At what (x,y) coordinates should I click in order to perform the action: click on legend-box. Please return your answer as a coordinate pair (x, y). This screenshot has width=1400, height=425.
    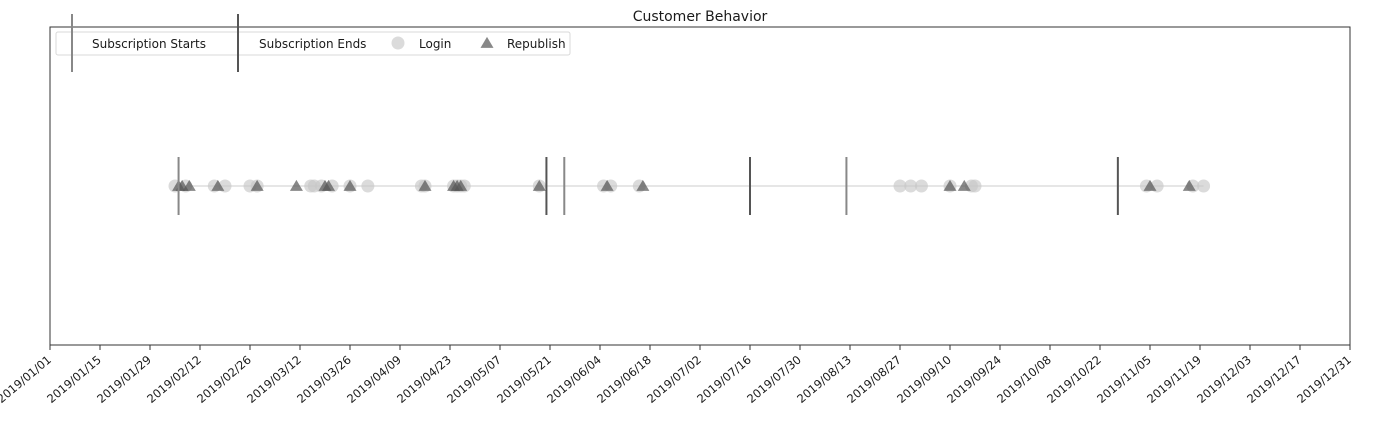
    Looking at the image, I should click on (313, 43).